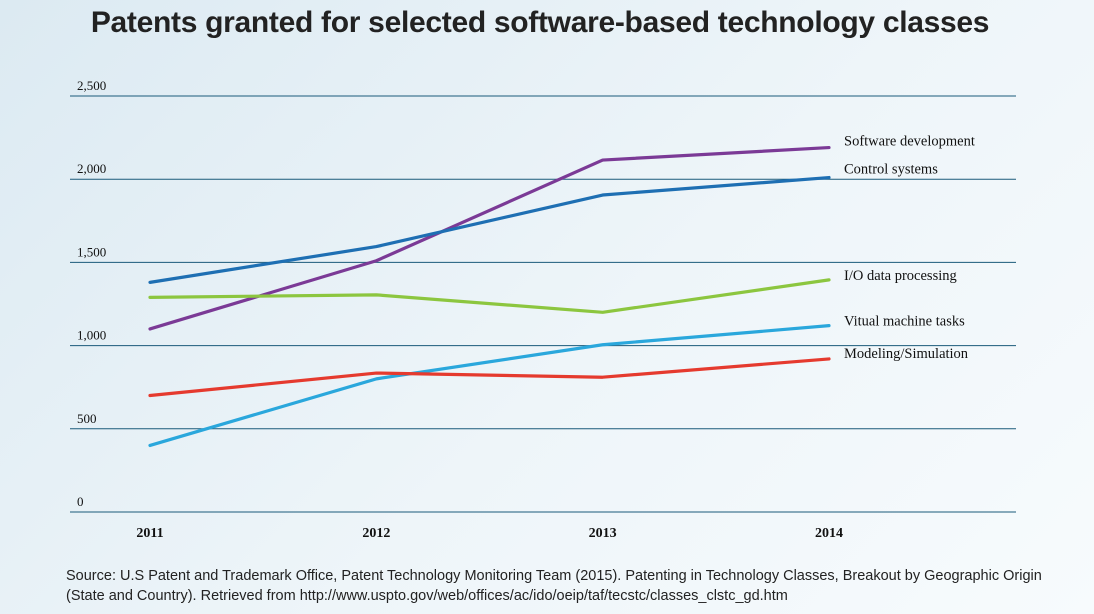 The image size is (1094, 614). What do you see at coordinates (80, 501) in the screenshot?
I see `y-tick-label: 0` at bounding box center [80, 501].